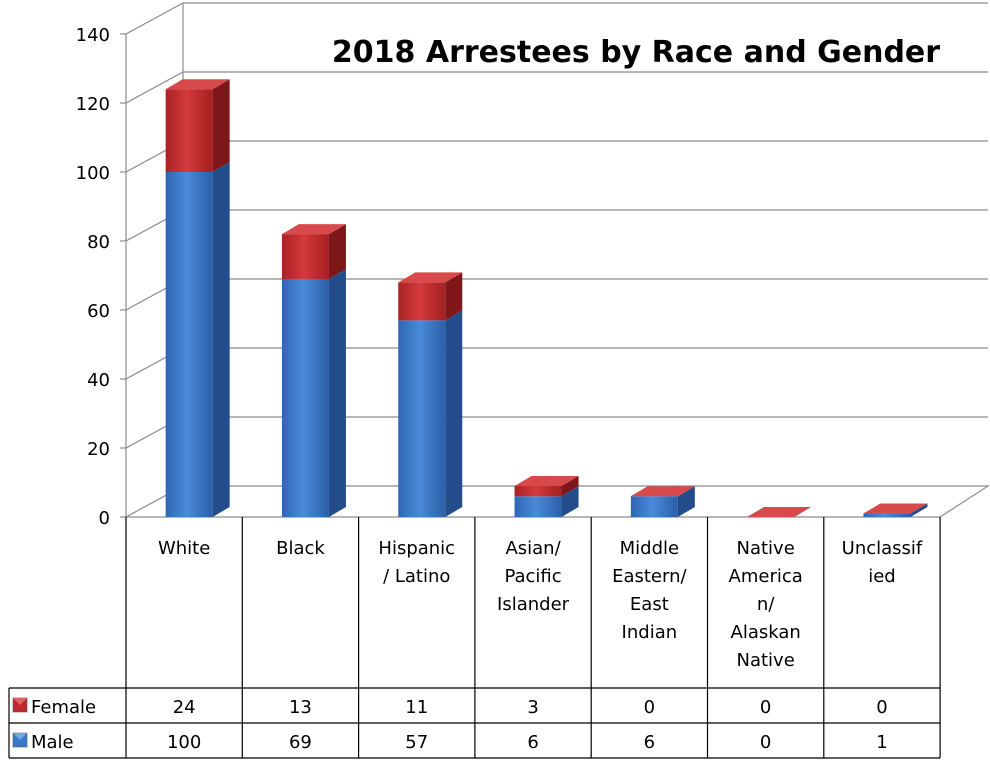 The image size is (990, 772). I want to click on category-label: Unclassif ied, so click(882, 562).